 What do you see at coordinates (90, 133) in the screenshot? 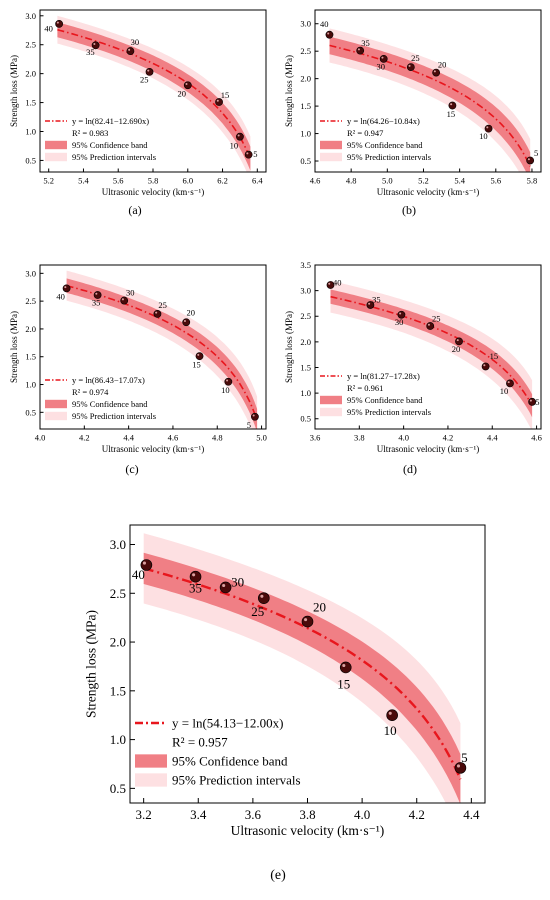
I see `legend-r2-label: R² = 0.983` at bounding box center [90, 133].